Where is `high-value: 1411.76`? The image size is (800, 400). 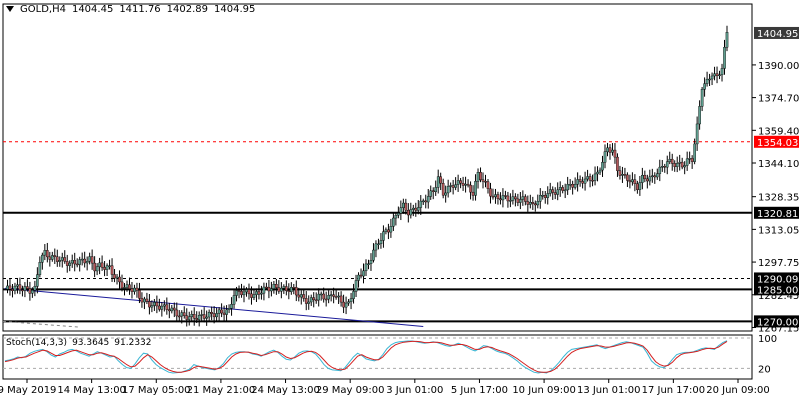 high-value: 1411.76 is located at coordinates (140, 9).